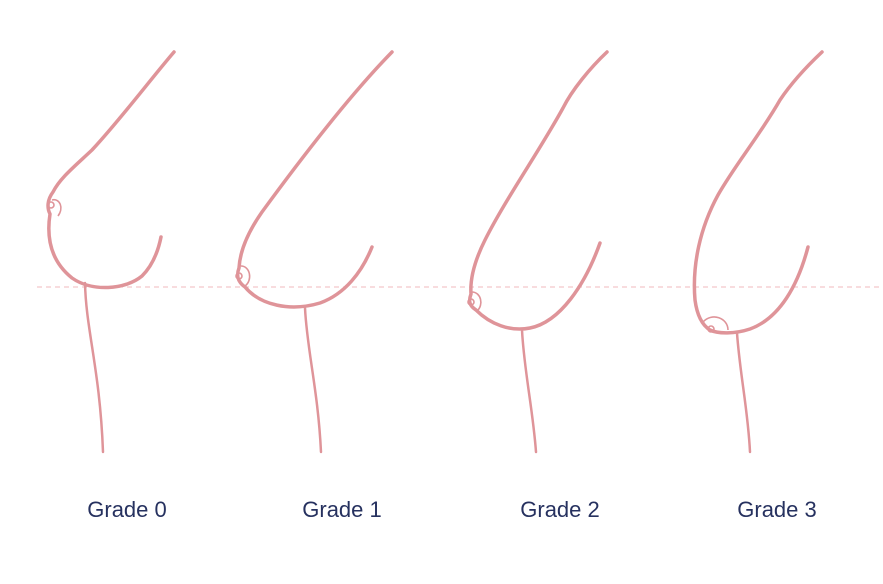  I want to click on grade-label: Grade 3, so click(777, 509).